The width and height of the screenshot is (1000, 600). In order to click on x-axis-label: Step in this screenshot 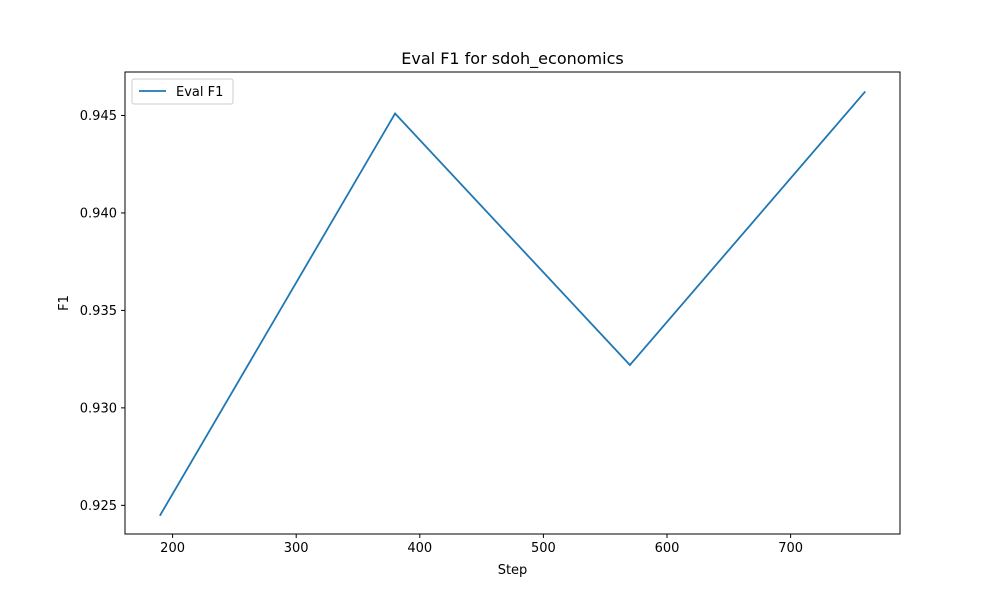, I will do `click(513, 570)`.